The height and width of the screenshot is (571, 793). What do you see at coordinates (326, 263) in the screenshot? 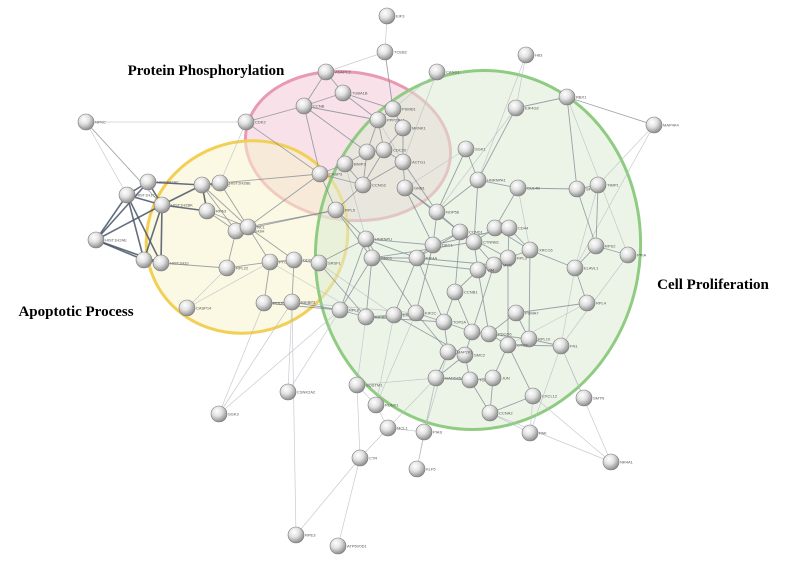
I see `node-srsf1: SRSF1` at bounding box center [326, 263].